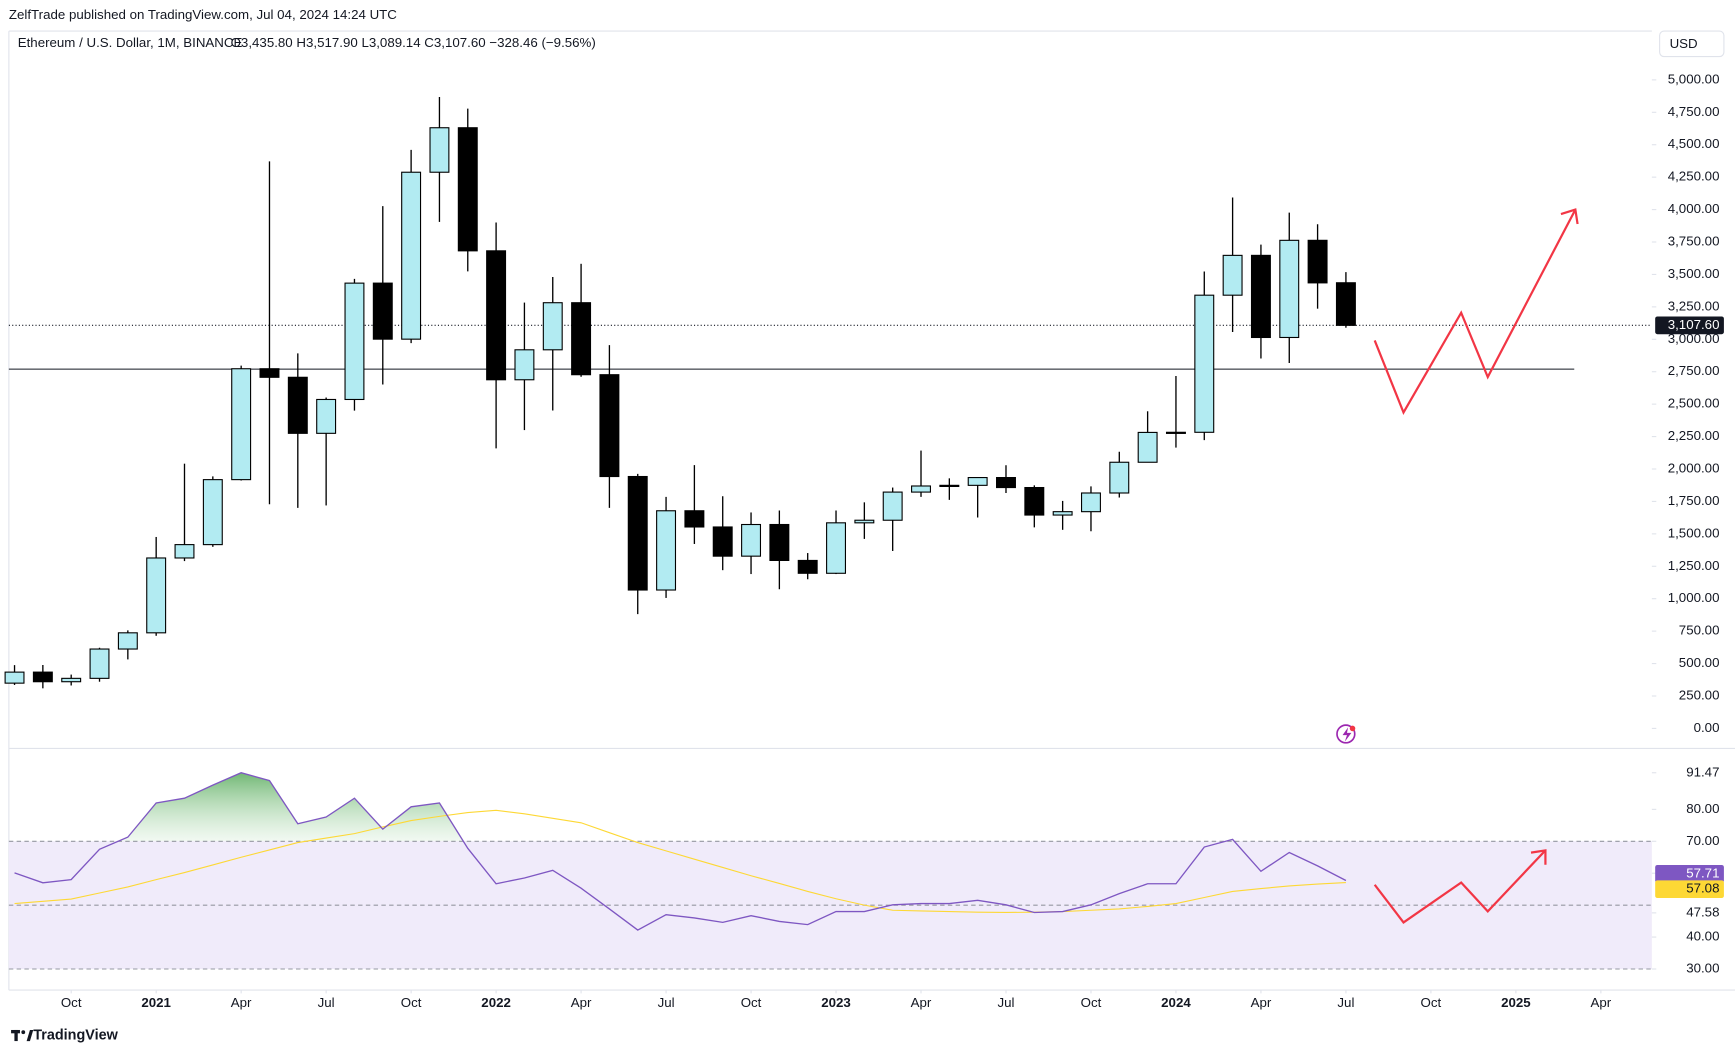  I want to click on y-tick-label: 750.00, so click(1699, 630).